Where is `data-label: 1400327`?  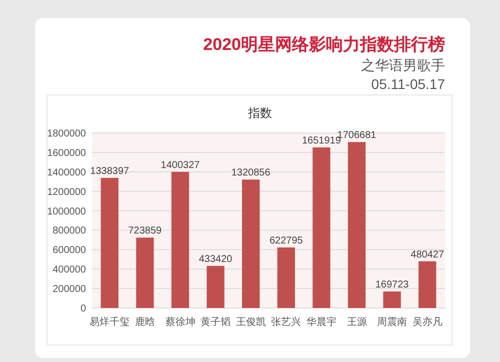
data-label: 1400327 is located at coordinates (180, 165).